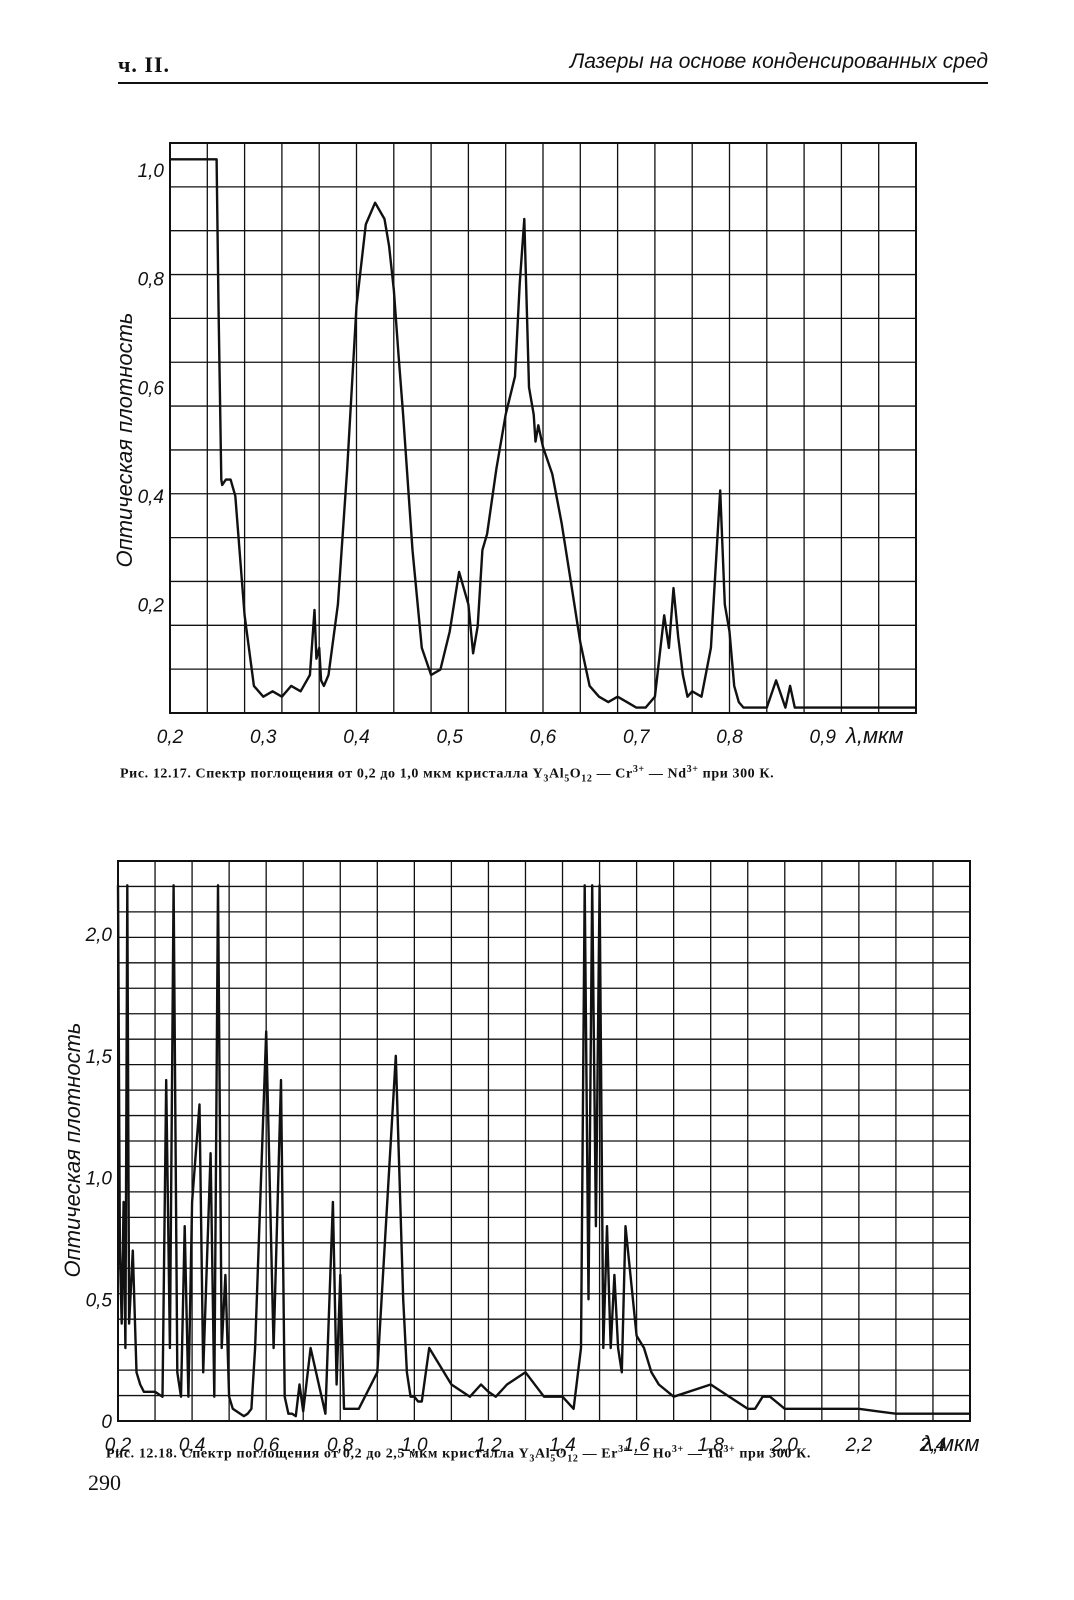 This screenshot has height=1600, width=1074. What do you see at coordinates (151, 605) in the screenshot?
I see `y-tick-label: 0,2` at bounding box center [151, 605].